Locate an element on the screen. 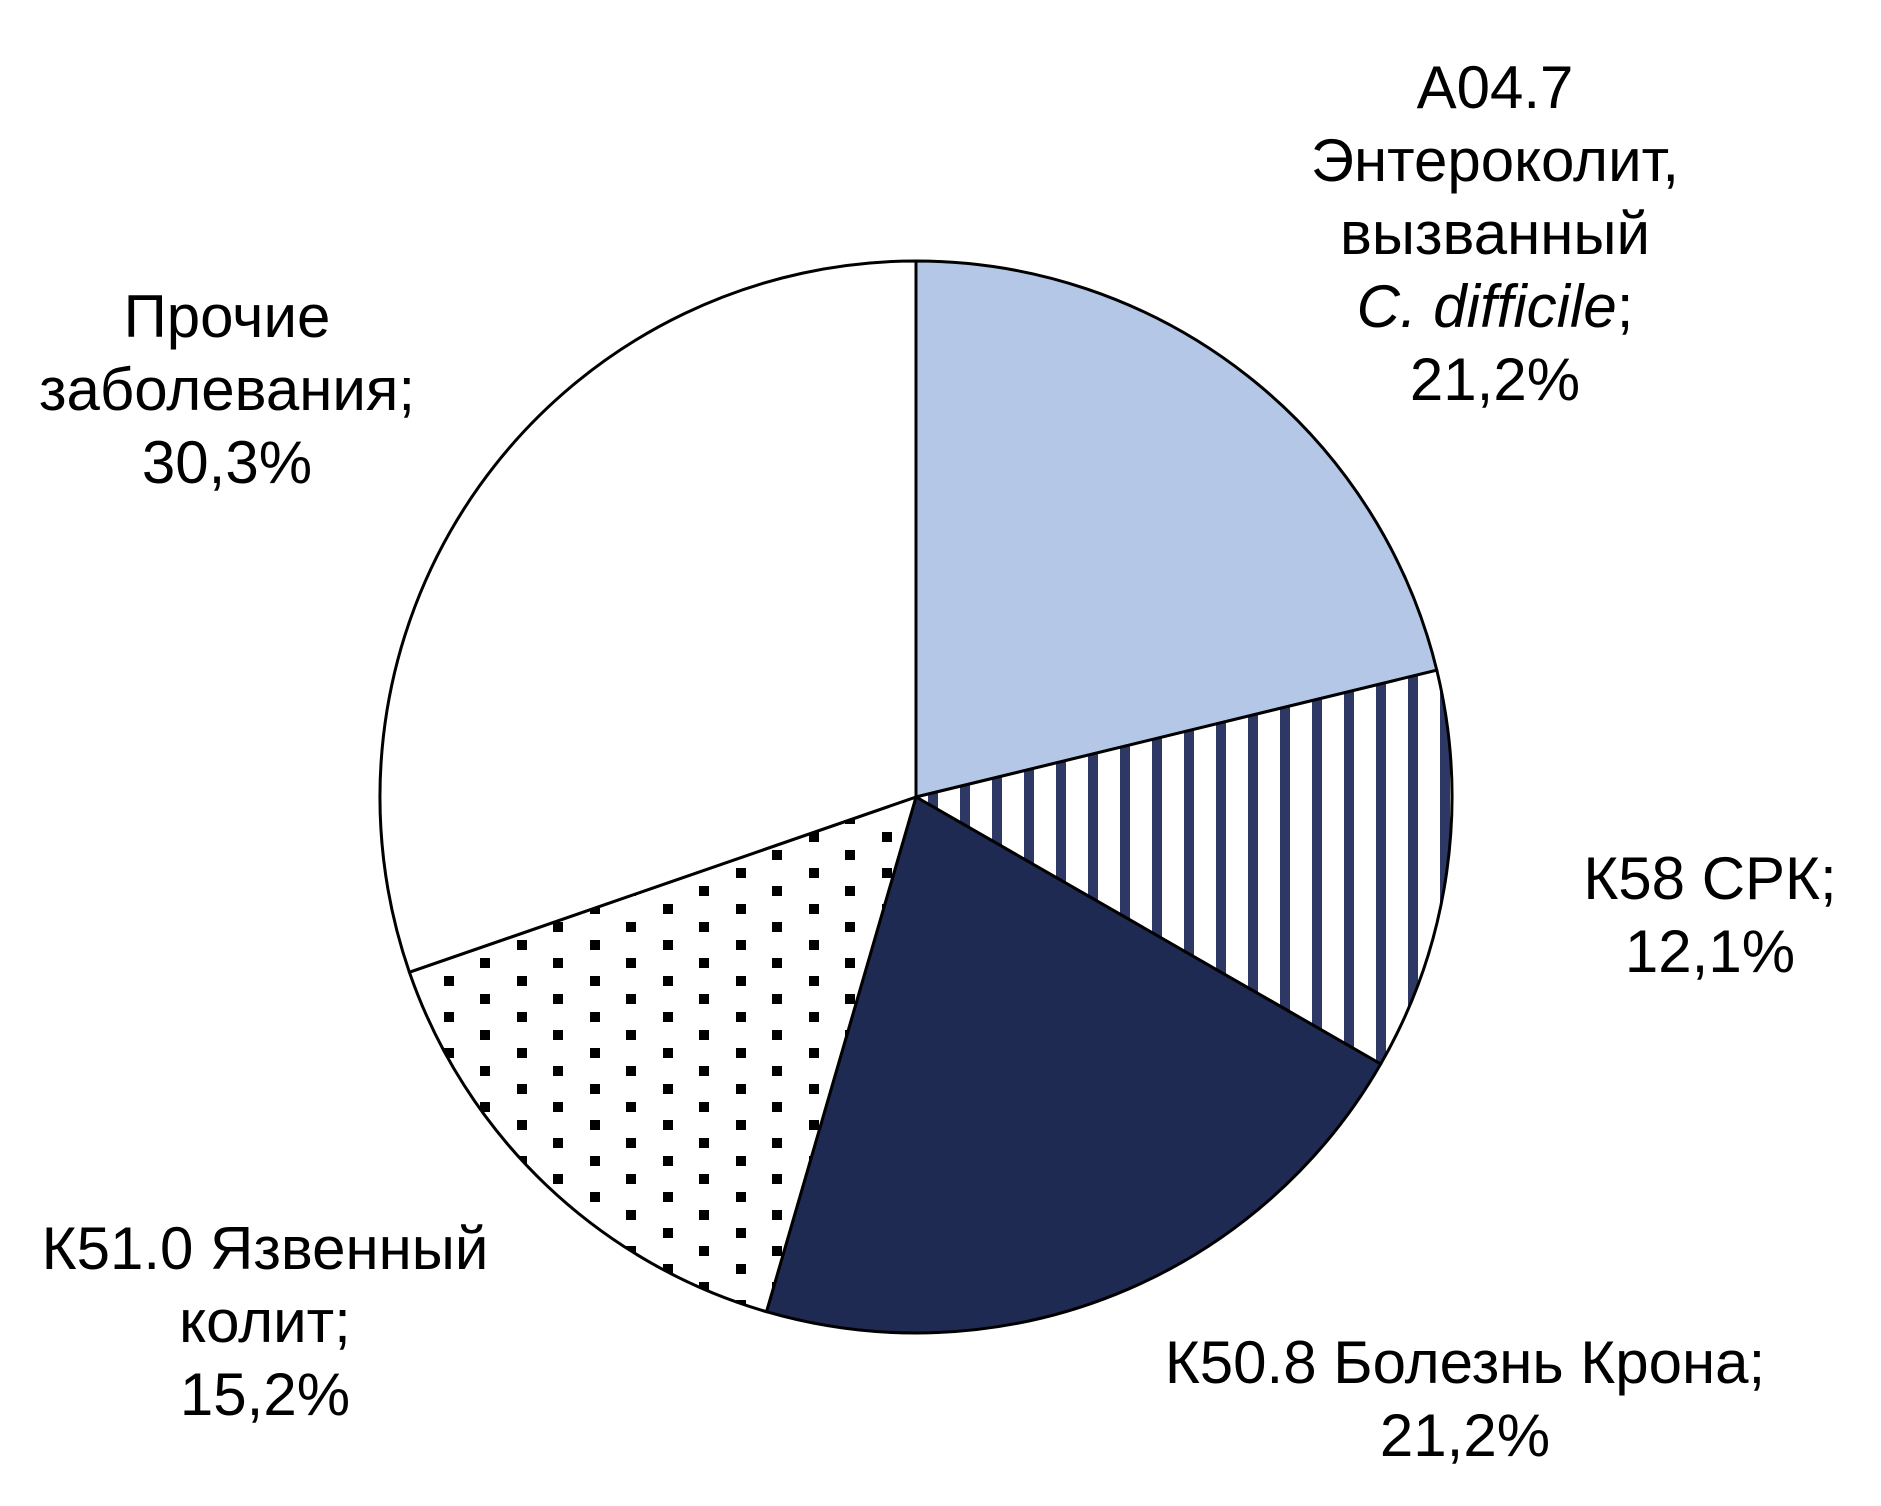  pie-slice-other is located at coordinates (648, 616).